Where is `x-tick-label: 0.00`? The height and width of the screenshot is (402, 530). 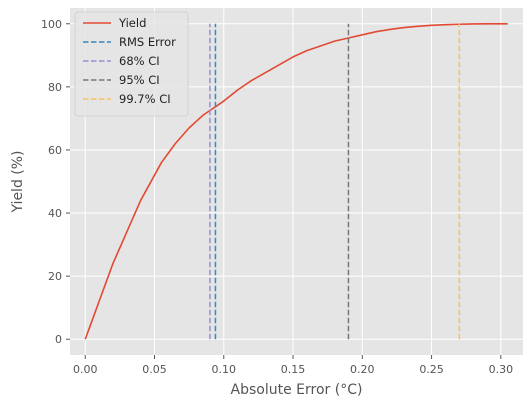
x-tick-label: 0.00 is located at coordinates (85, 369).